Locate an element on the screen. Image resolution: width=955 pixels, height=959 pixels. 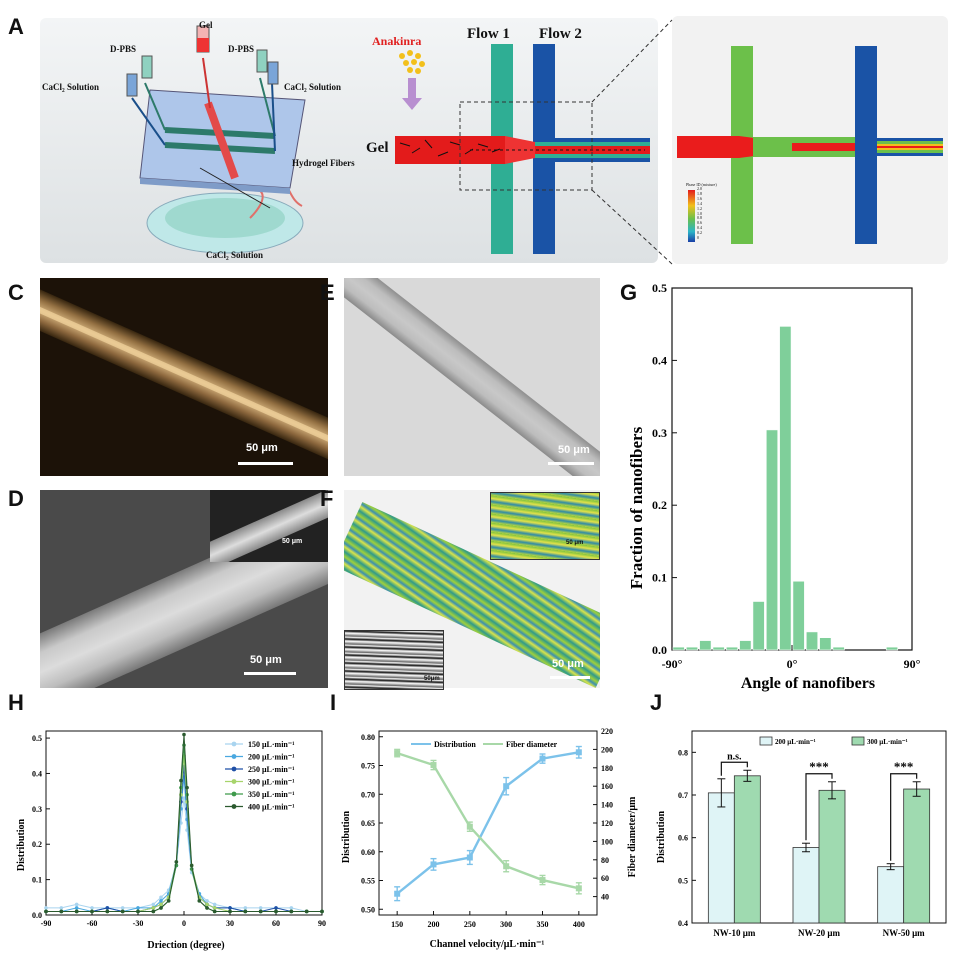
chart-i-y2tick-label: 100 is located at coordinates (607, 841).